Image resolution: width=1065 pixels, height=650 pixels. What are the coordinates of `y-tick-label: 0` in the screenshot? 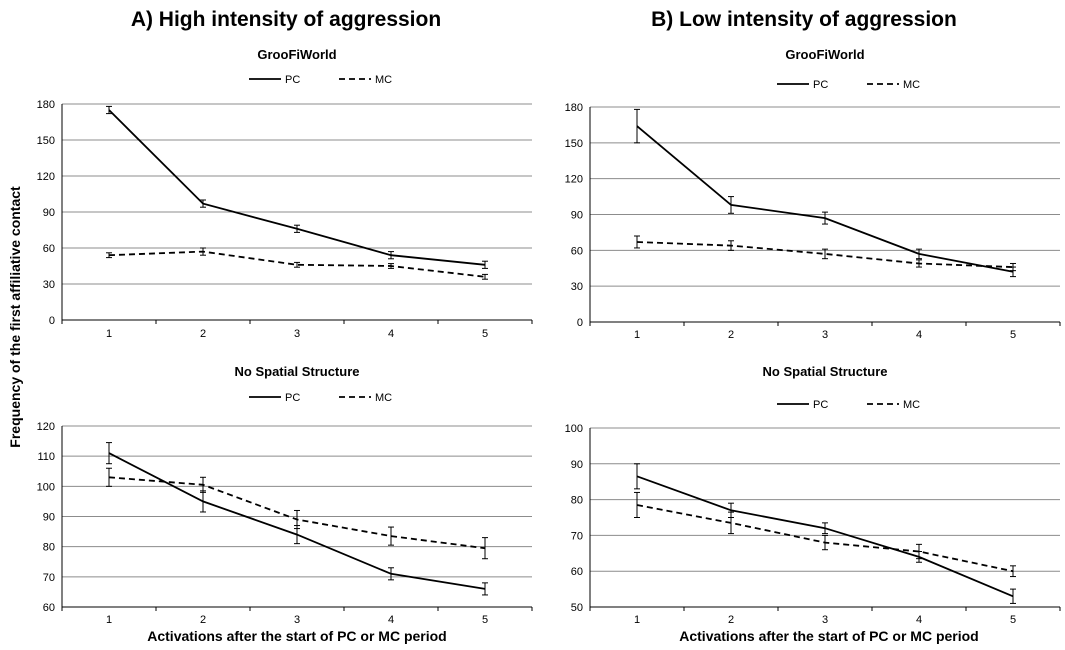 It's located at (580, 323).